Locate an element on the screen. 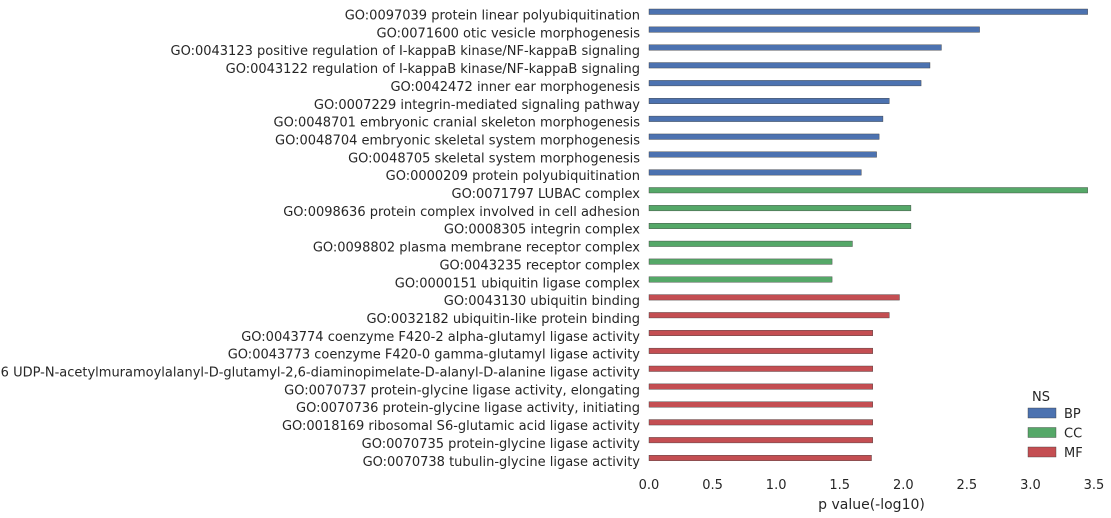  category-label: GO:0048705 skeletal system morphogenesis is located at coordinates (494, 158).